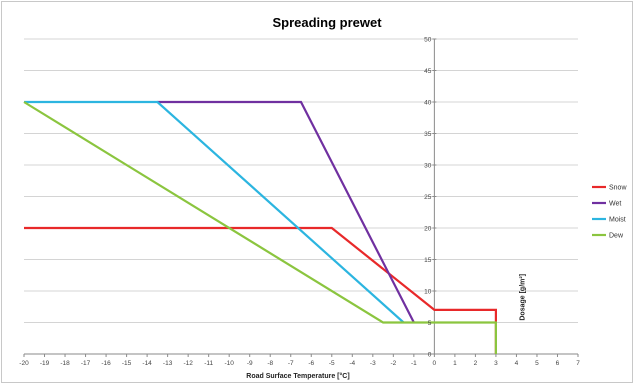  What do you see at coordinates (414, 363) in the screenshot?
I see `x-tick-label: -1` at bounding box center [414, 363].